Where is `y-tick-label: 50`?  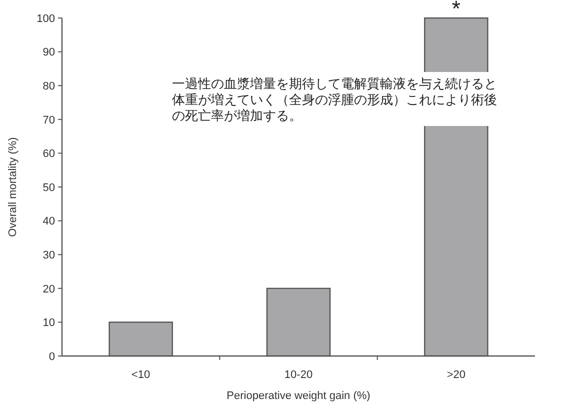
y-tick-label: 50 is located at coordinates (48, 188).